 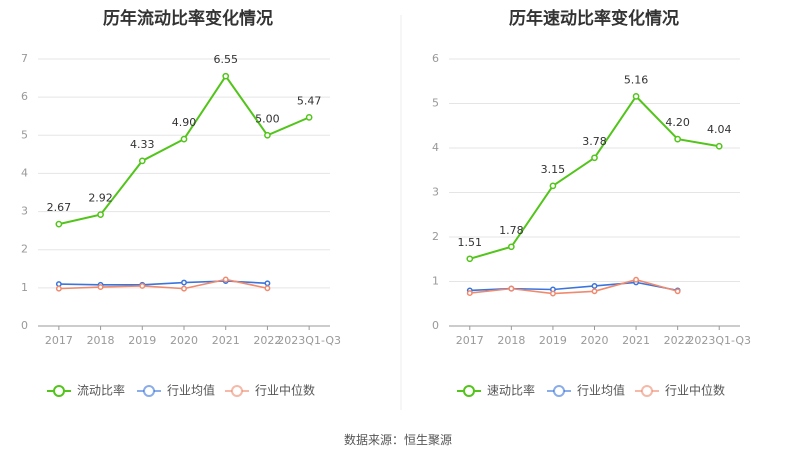 What do you see at coordinates (309, 100) in the screenshot?
I see `data-label: 5.47` at bounding box center [309, 100].